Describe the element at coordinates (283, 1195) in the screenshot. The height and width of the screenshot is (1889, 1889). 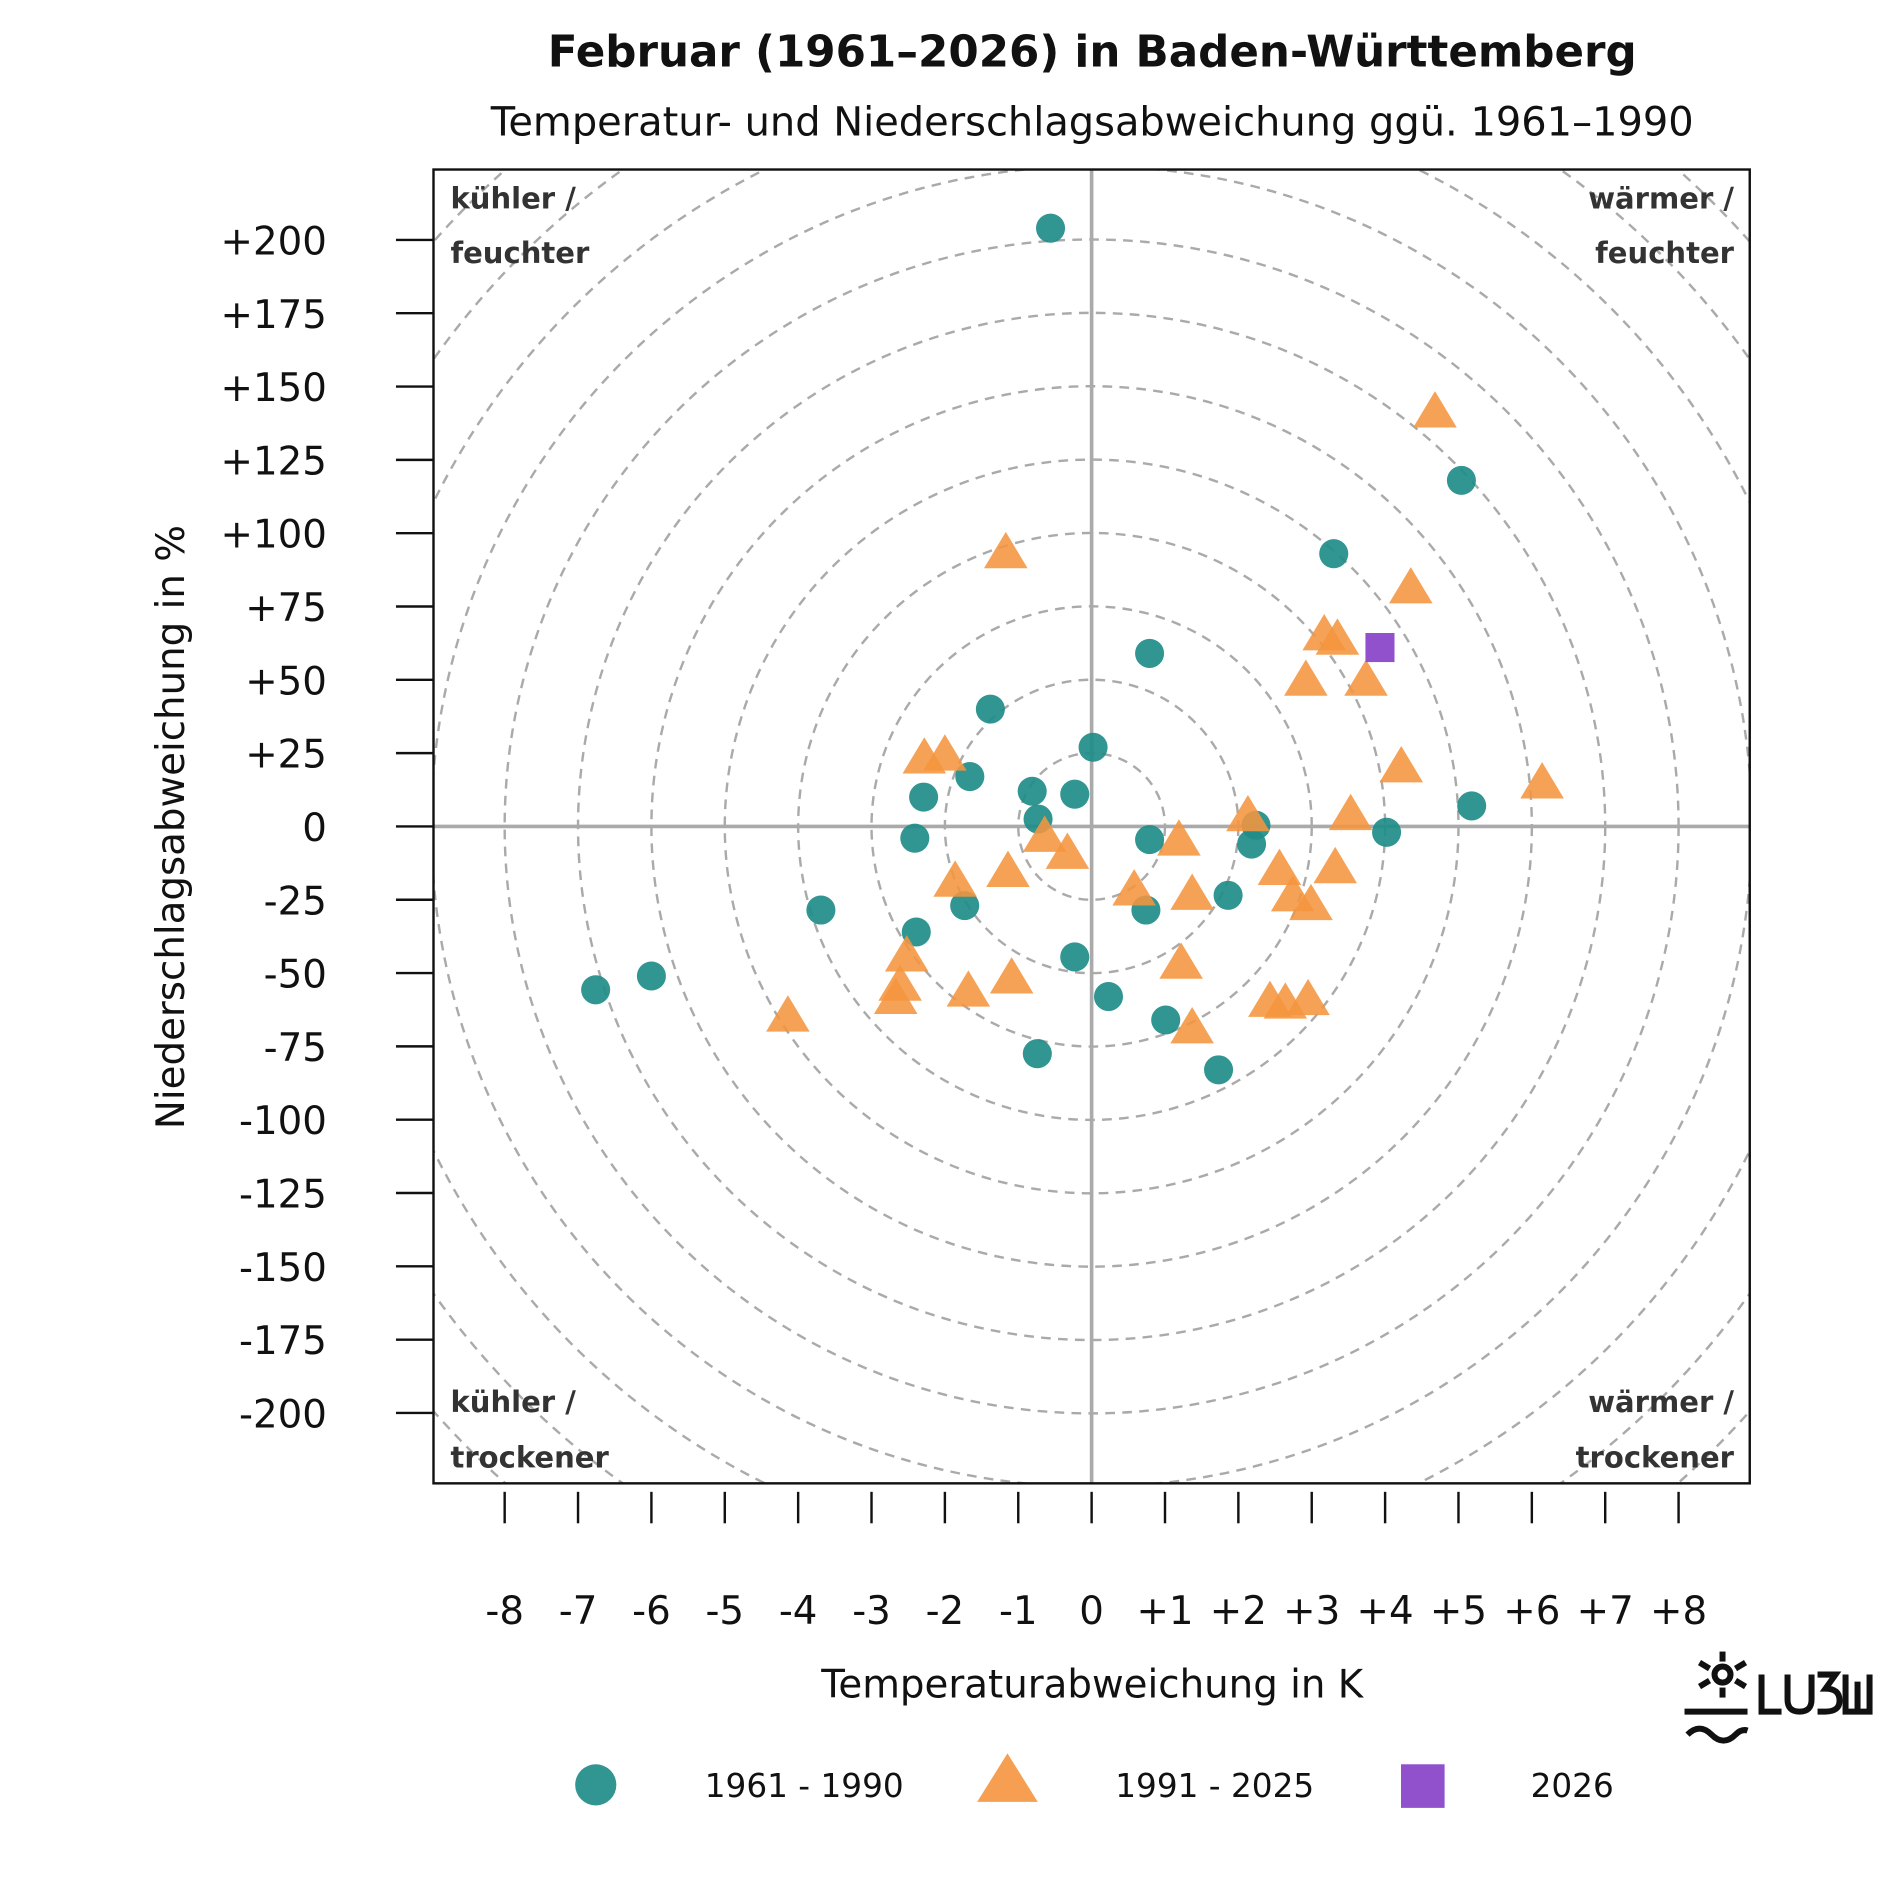
I see `y-tick-label: -125` at that location.